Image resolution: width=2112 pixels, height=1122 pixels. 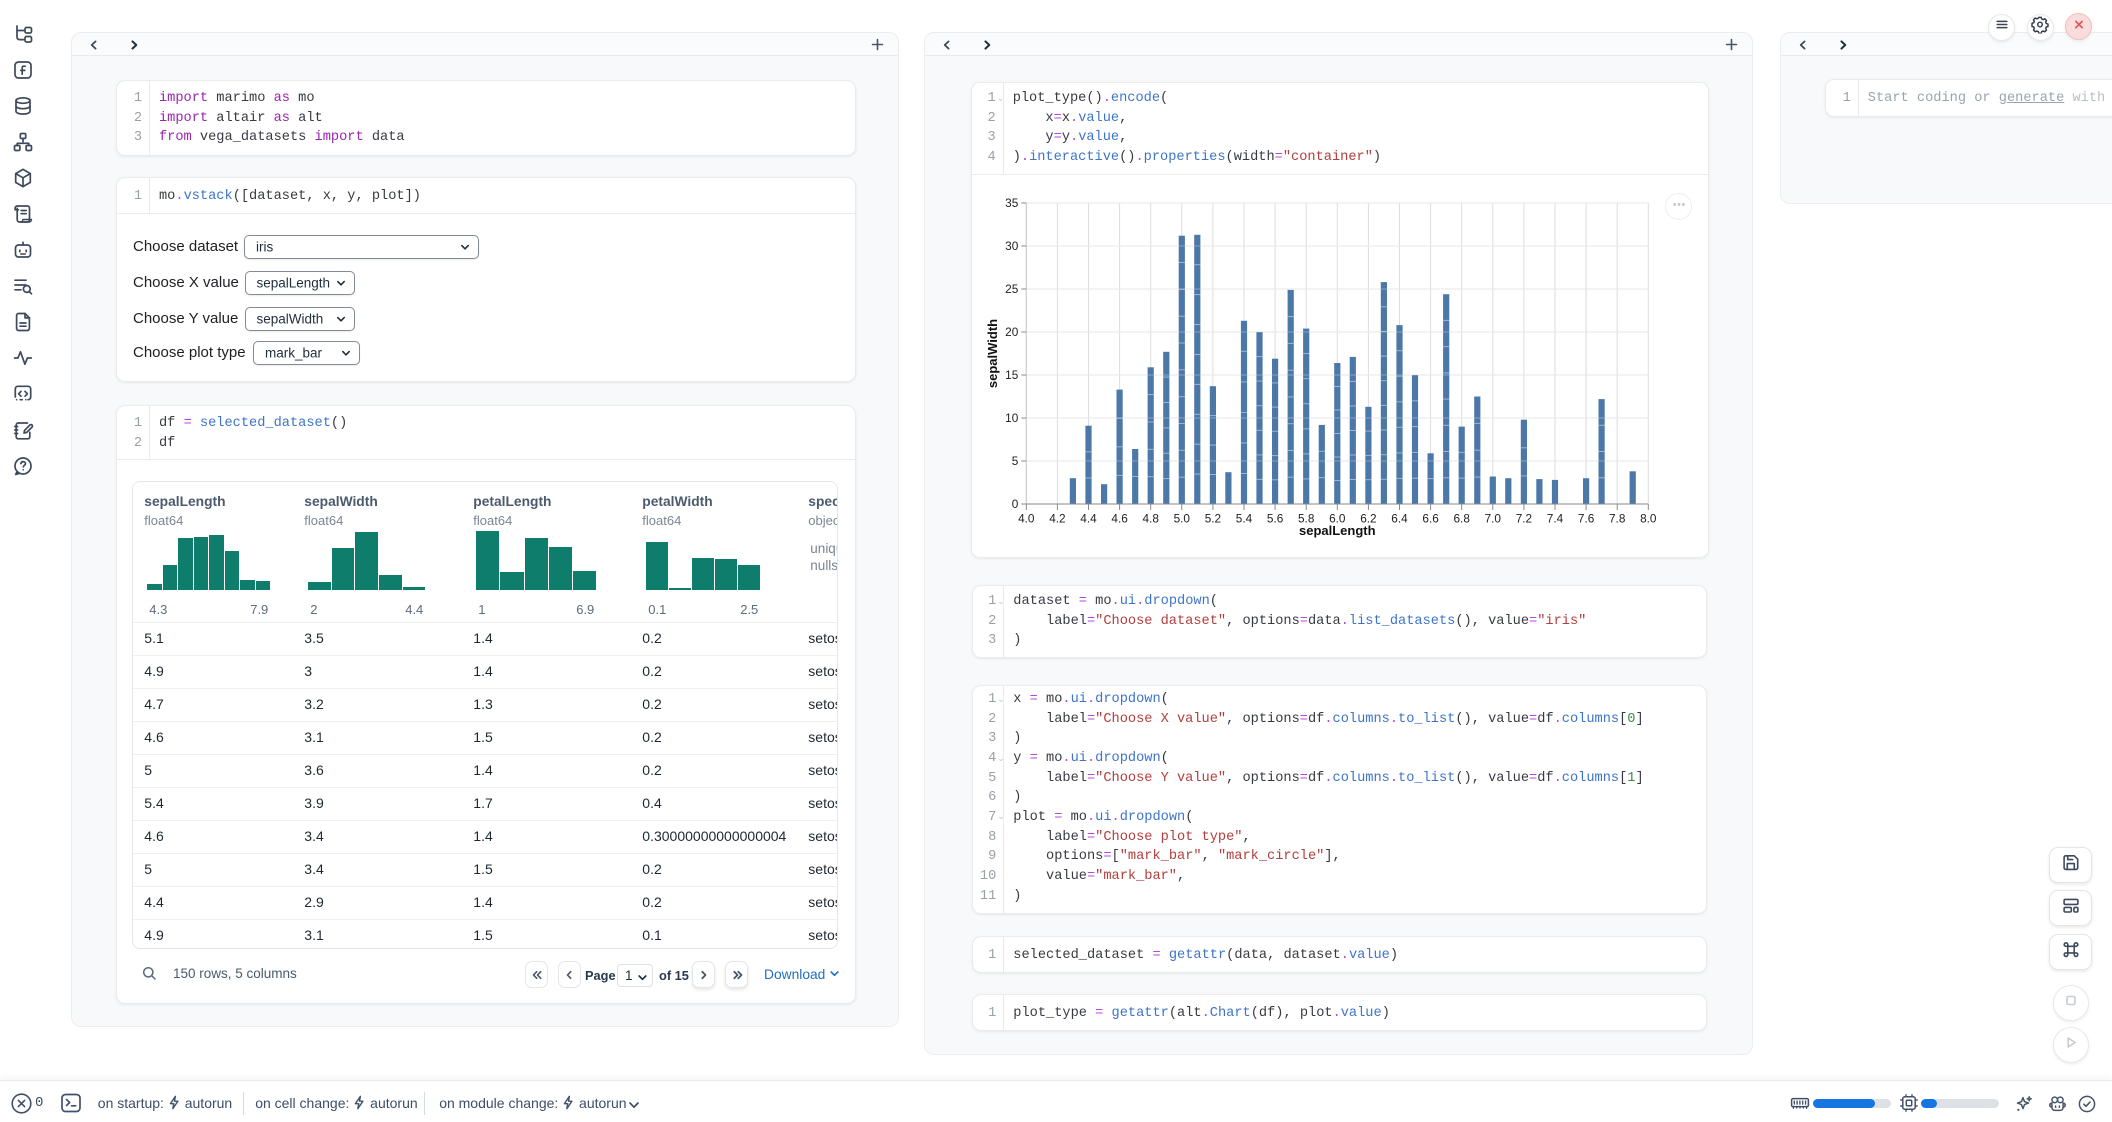 What do you see at coordinates (1337, 519) in the screenshot?
I see `svg-text: 6.0` at bounding box center [1337, 519].